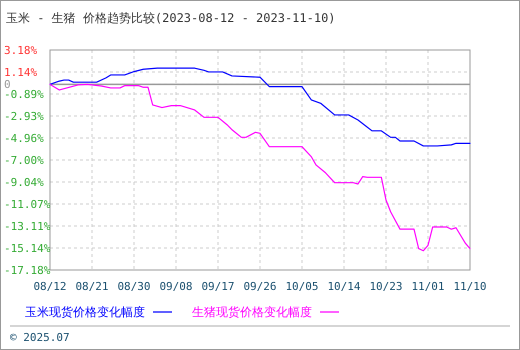 The width and height of the screenshot is (520, 350). Describe the element at coordinates (176, 286) in the screenshot. I see `x-tick-label: 09/08` at that location.